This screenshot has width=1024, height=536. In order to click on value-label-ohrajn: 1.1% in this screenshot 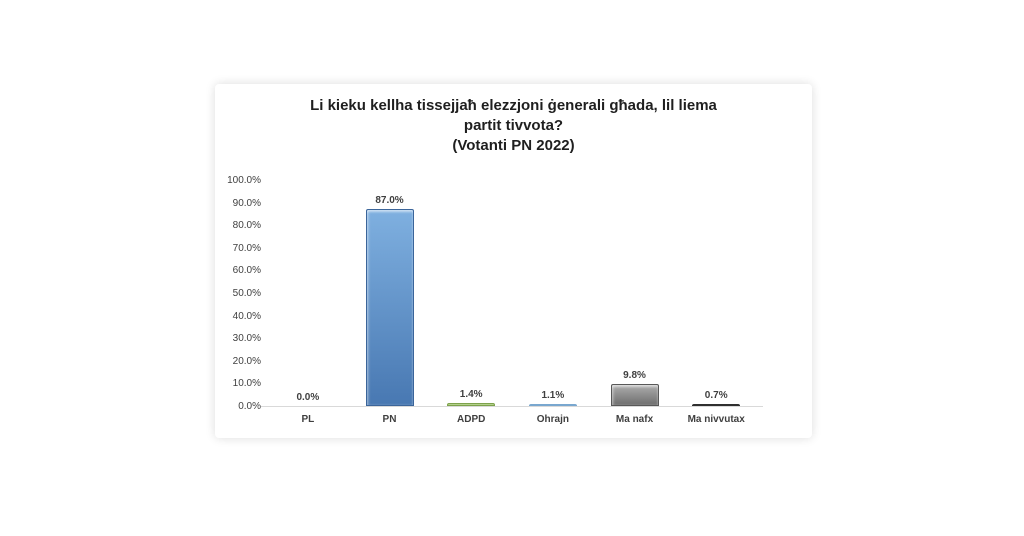, I will do `click(553, 395)`.